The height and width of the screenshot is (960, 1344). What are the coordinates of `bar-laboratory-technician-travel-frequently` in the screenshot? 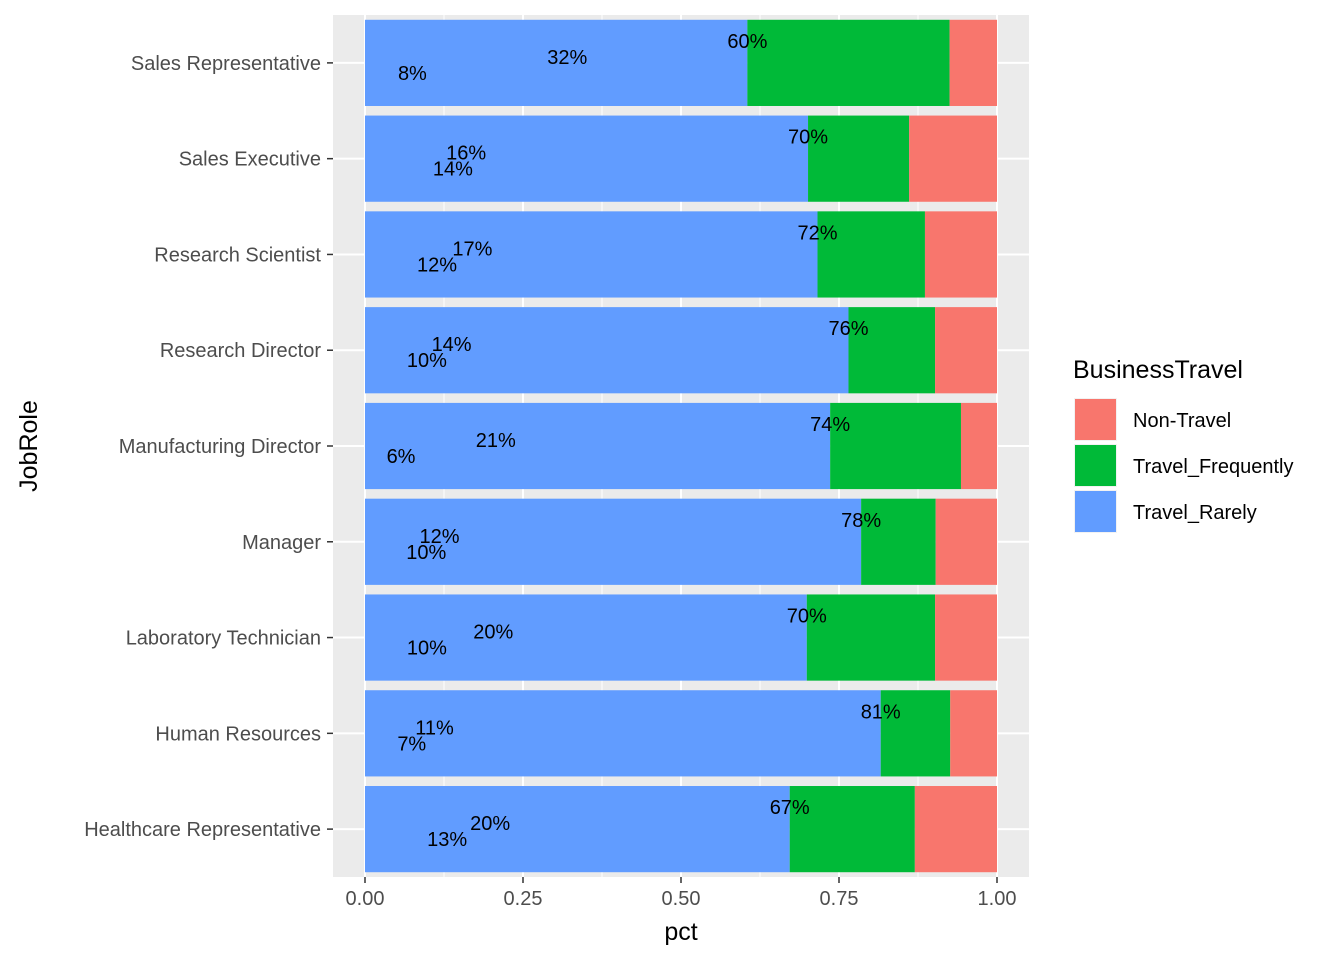 It's located at (871, 637).